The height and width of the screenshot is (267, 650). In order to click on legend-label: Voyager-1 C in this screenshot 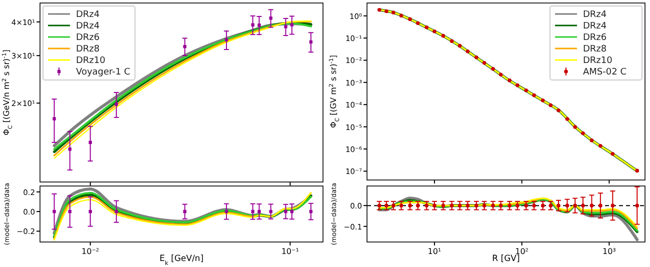, I will do `click(103, 73)`.